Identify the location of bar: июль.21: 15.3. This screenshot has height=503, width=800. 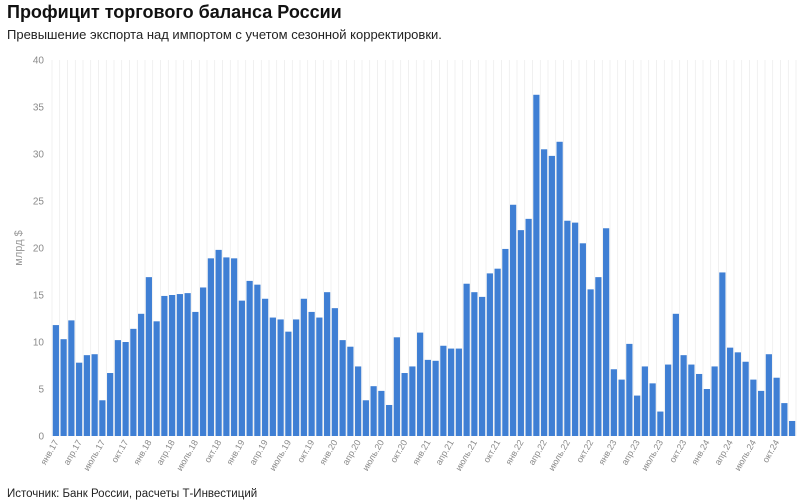
(474, 364).